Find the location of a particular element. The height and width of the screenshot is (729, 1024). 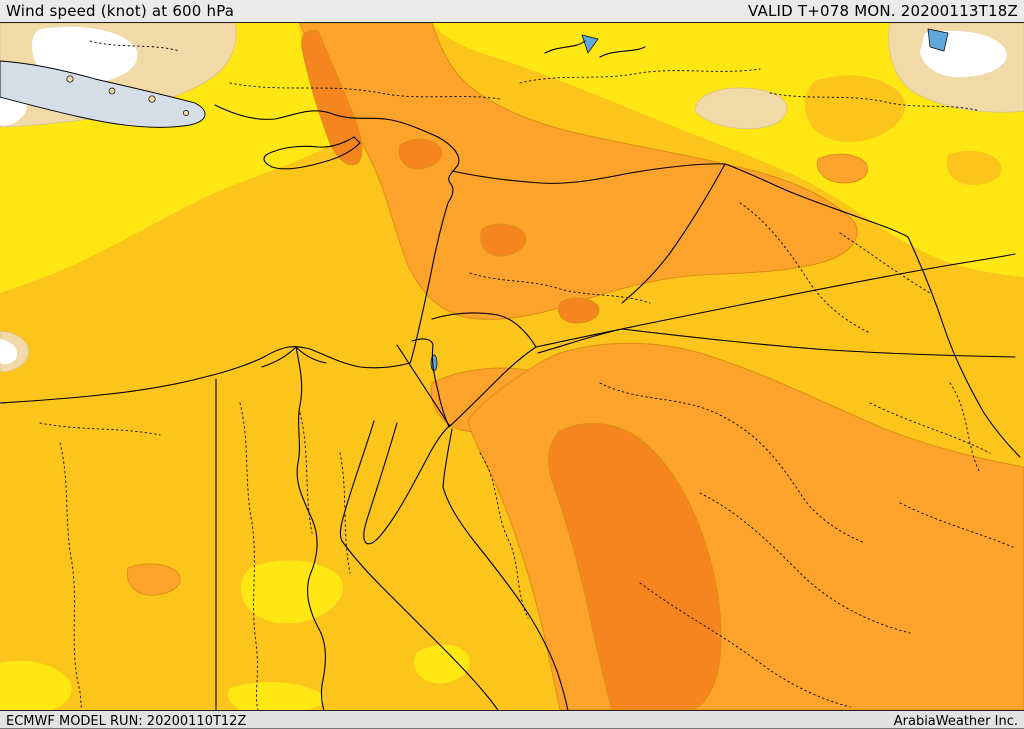

coastline-north-turkey is located at coordinates (595, 49).